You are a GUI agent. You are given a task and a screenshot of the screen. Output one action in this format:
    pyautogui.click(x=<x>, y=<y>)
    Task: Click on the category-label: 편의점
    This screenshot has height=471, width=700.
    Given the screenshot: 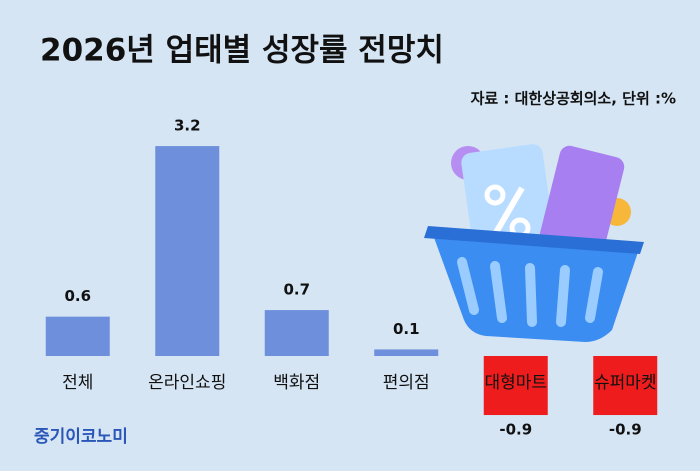 What is the action you would take?
    pyautogui.click(x=406, y=383)
    